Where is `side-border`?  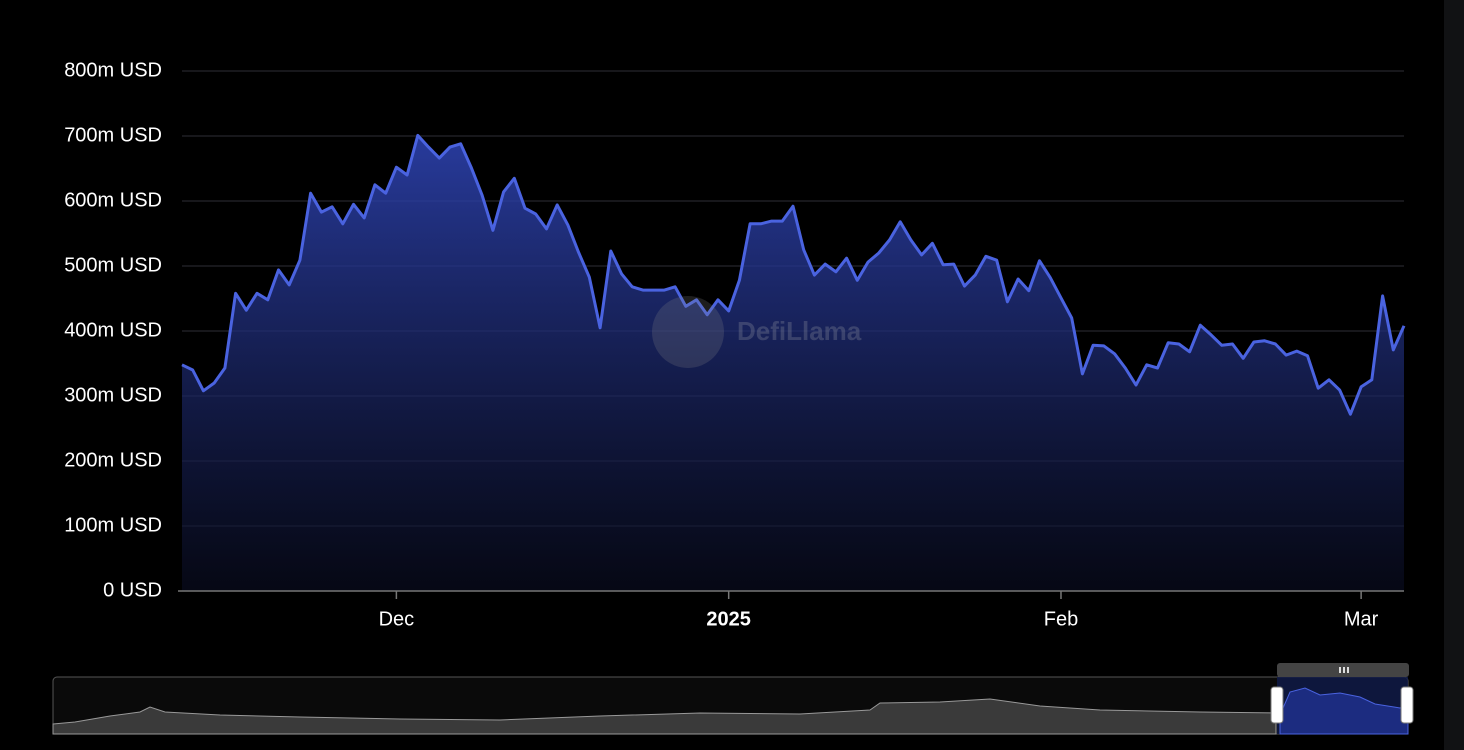 side-border is located at coordinates (1454, 375).